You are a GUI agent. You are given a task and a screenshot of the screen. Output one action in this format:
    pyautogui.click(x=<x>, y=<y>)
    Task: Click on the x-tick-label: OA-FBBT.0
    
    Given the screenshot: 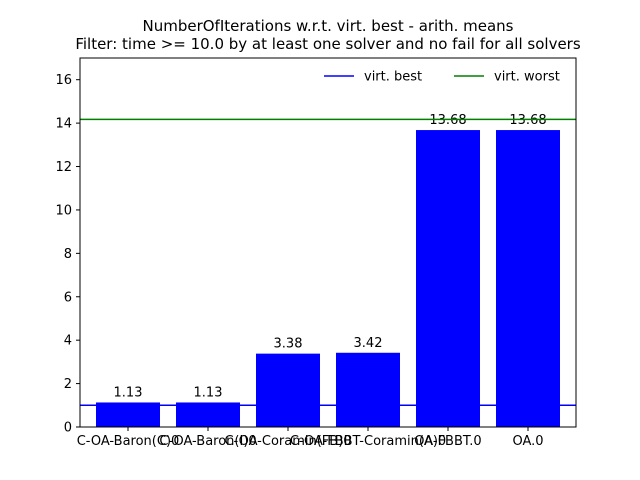 What is the action you would take?
    pyautogui.click(x=447, y=441)
    